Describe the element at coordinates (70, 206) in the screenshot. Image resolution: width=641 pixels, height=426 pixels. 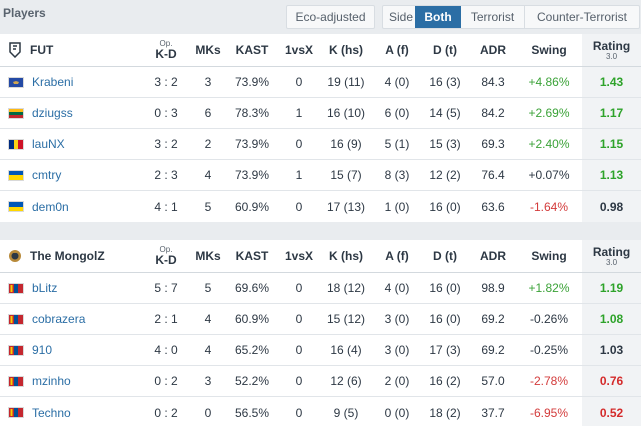
I see `player-cell: dem0n` at that location.